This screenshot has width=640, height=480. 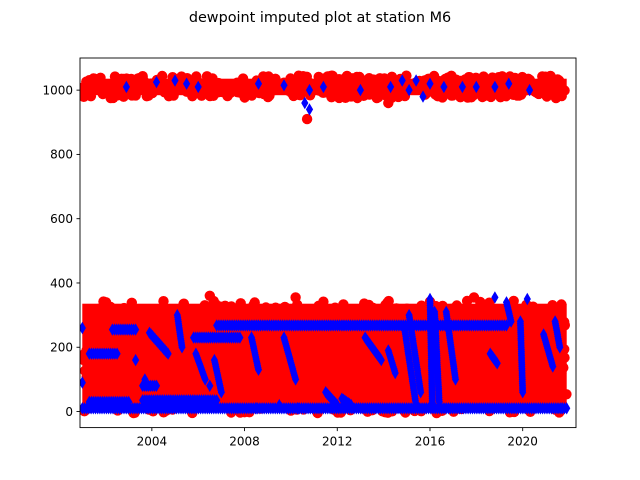 I want to click on chart-title: dewpoint imputed plot at station M6, so click(x=320, y=18).